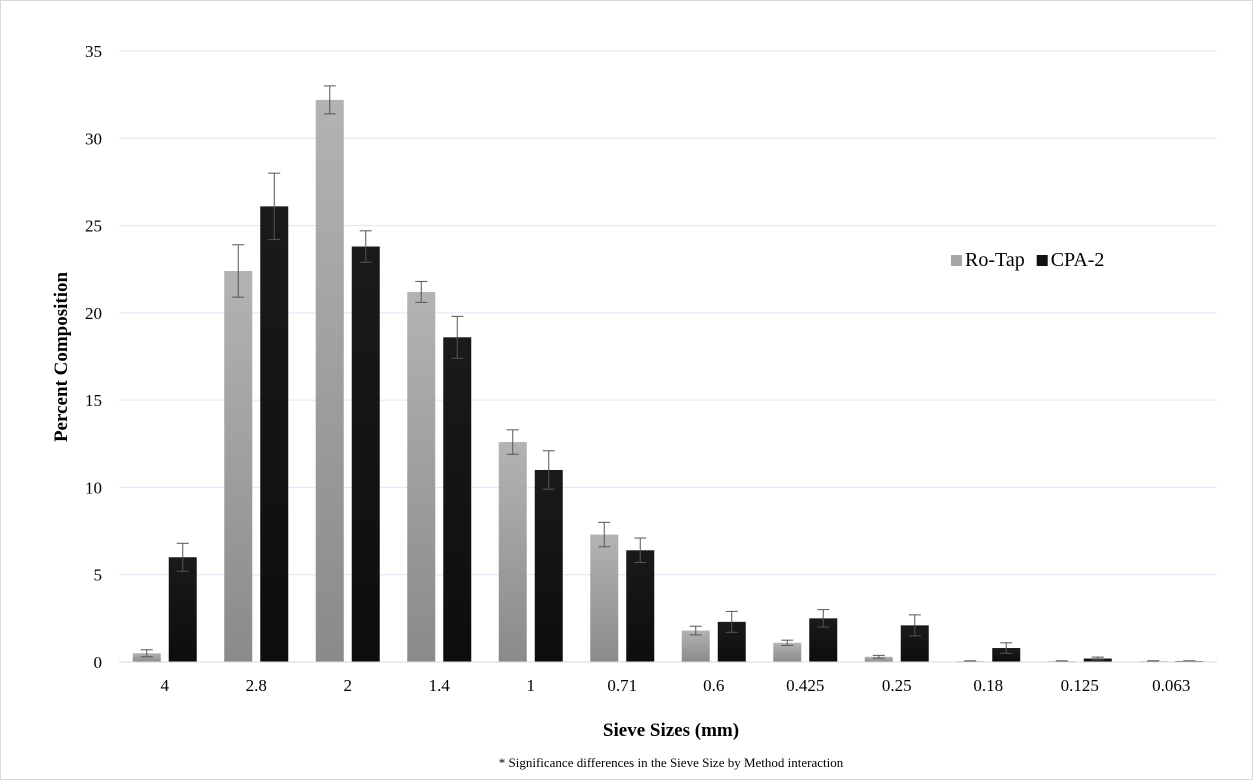 The height and width of the screenshot is (780, 1253). What do you see at coordinates (956, 260) in the screenshot?
I see `legend-swatch-ro-tap` at bounding box center [956, 260].